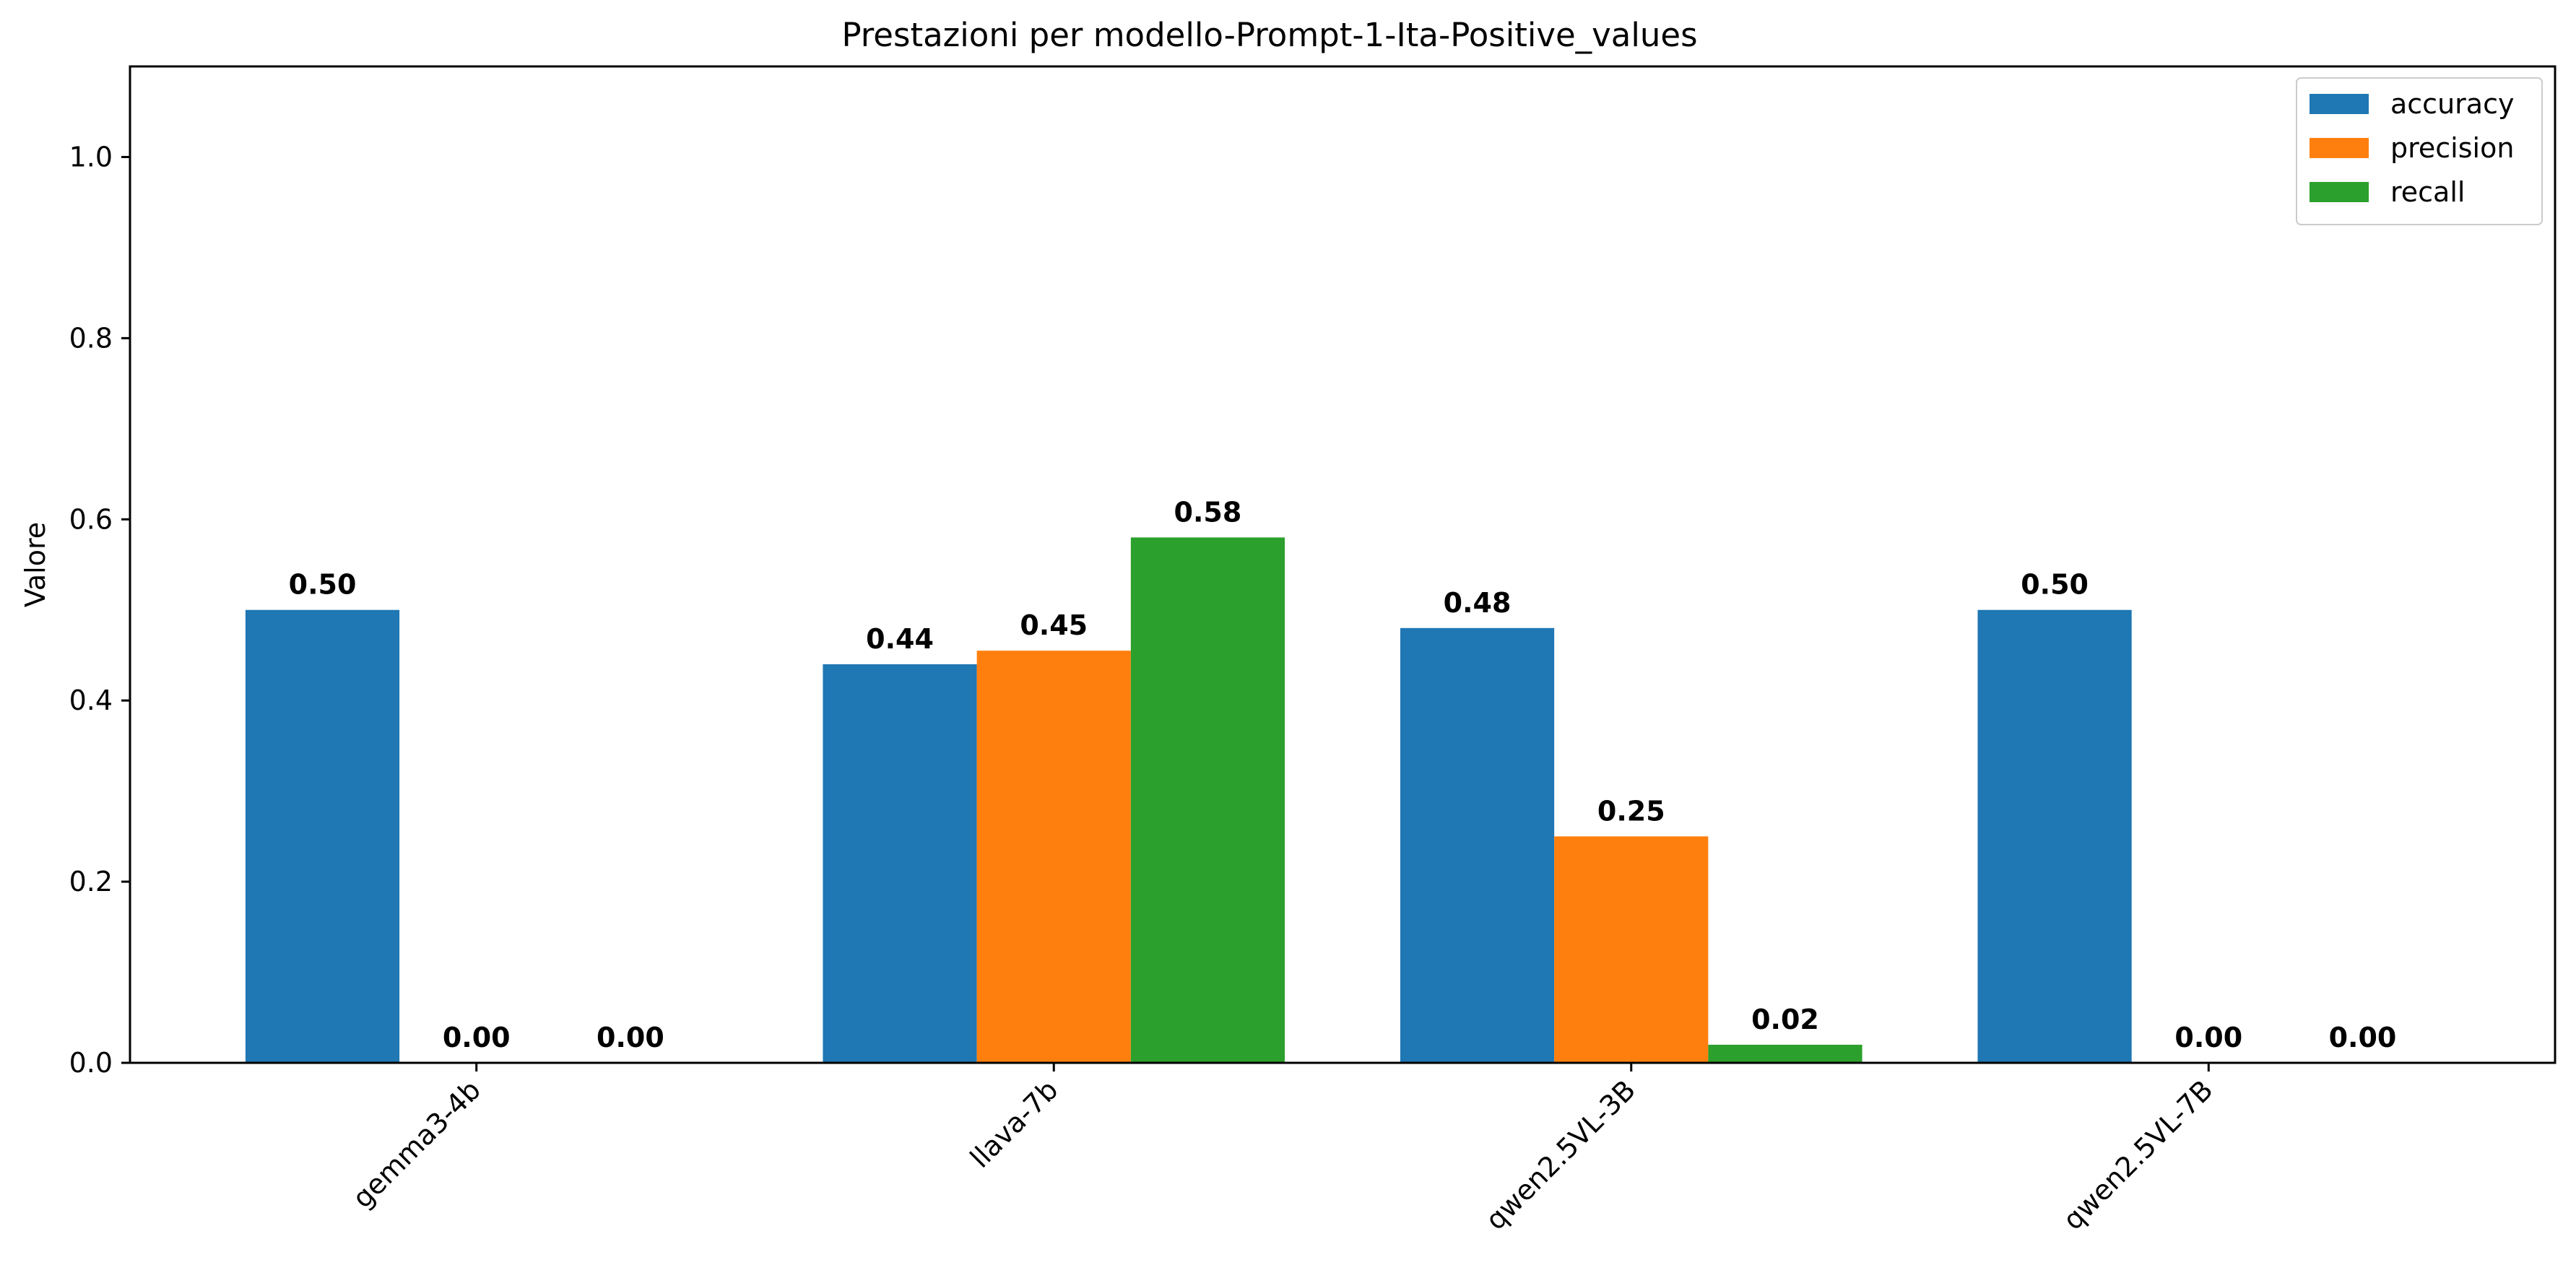 This screenshot has width=2576, height=1278. What do you see at coordinates (2452, 104) in the screenshot?
I see `legend-label-accuracy: accuracy` at bounding box center [2452, 104].